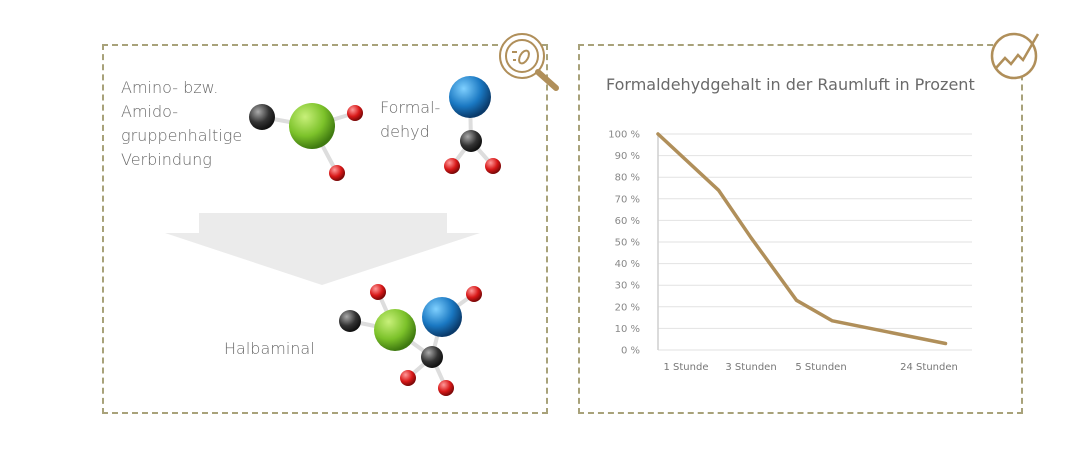 The height and width of the screenshot is (462, 1080). What do you see at coordinates (322, 249) in the screenshot?
I see `reaction-arrow` at bounding box center [322, 249].